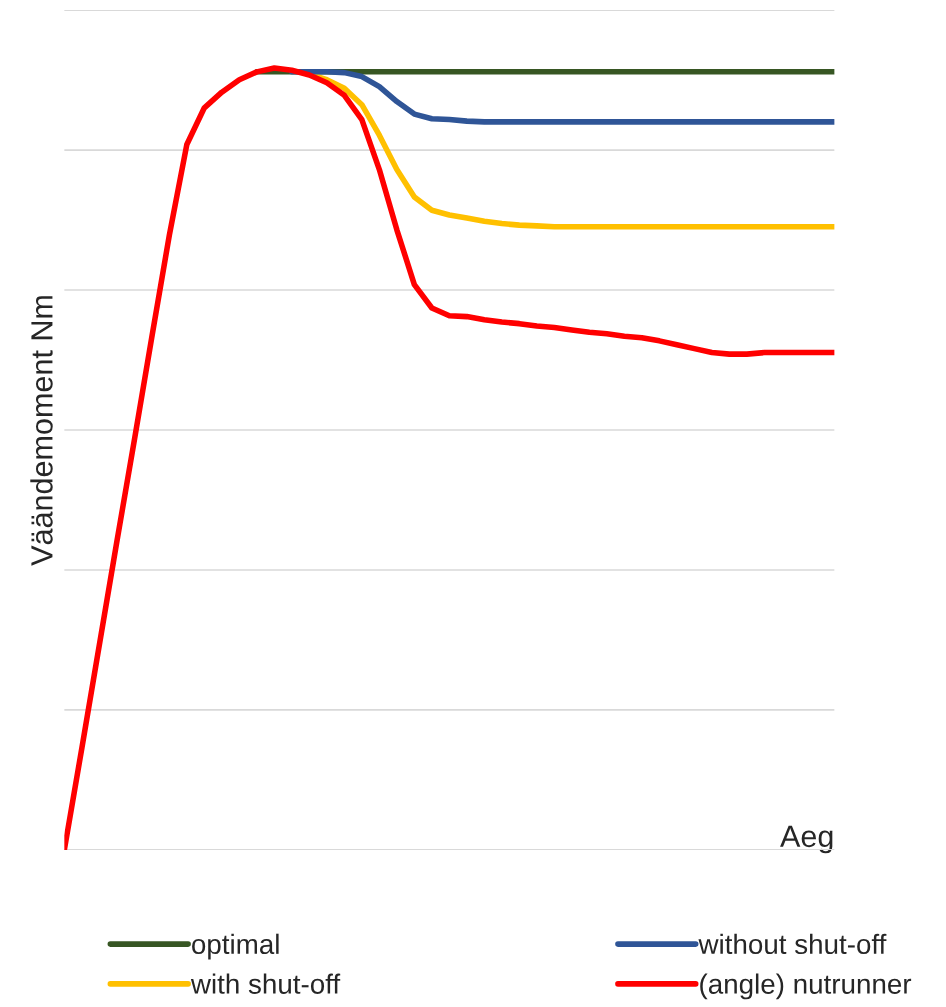 The height and width of the screenshot is (1007, 946). Describe the element at coordinates (806, 839) in the screenshot. I see `x-axis-title: Aeg` at that location.